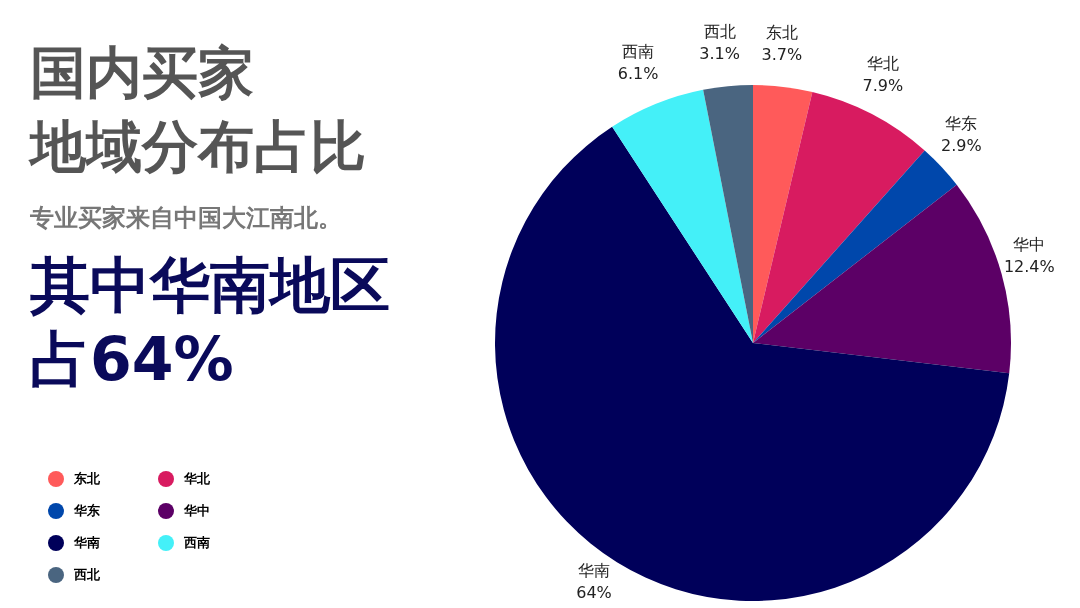 The image size is (1080, 608). I want to click on legend-label: 华东, so click(87, 511).